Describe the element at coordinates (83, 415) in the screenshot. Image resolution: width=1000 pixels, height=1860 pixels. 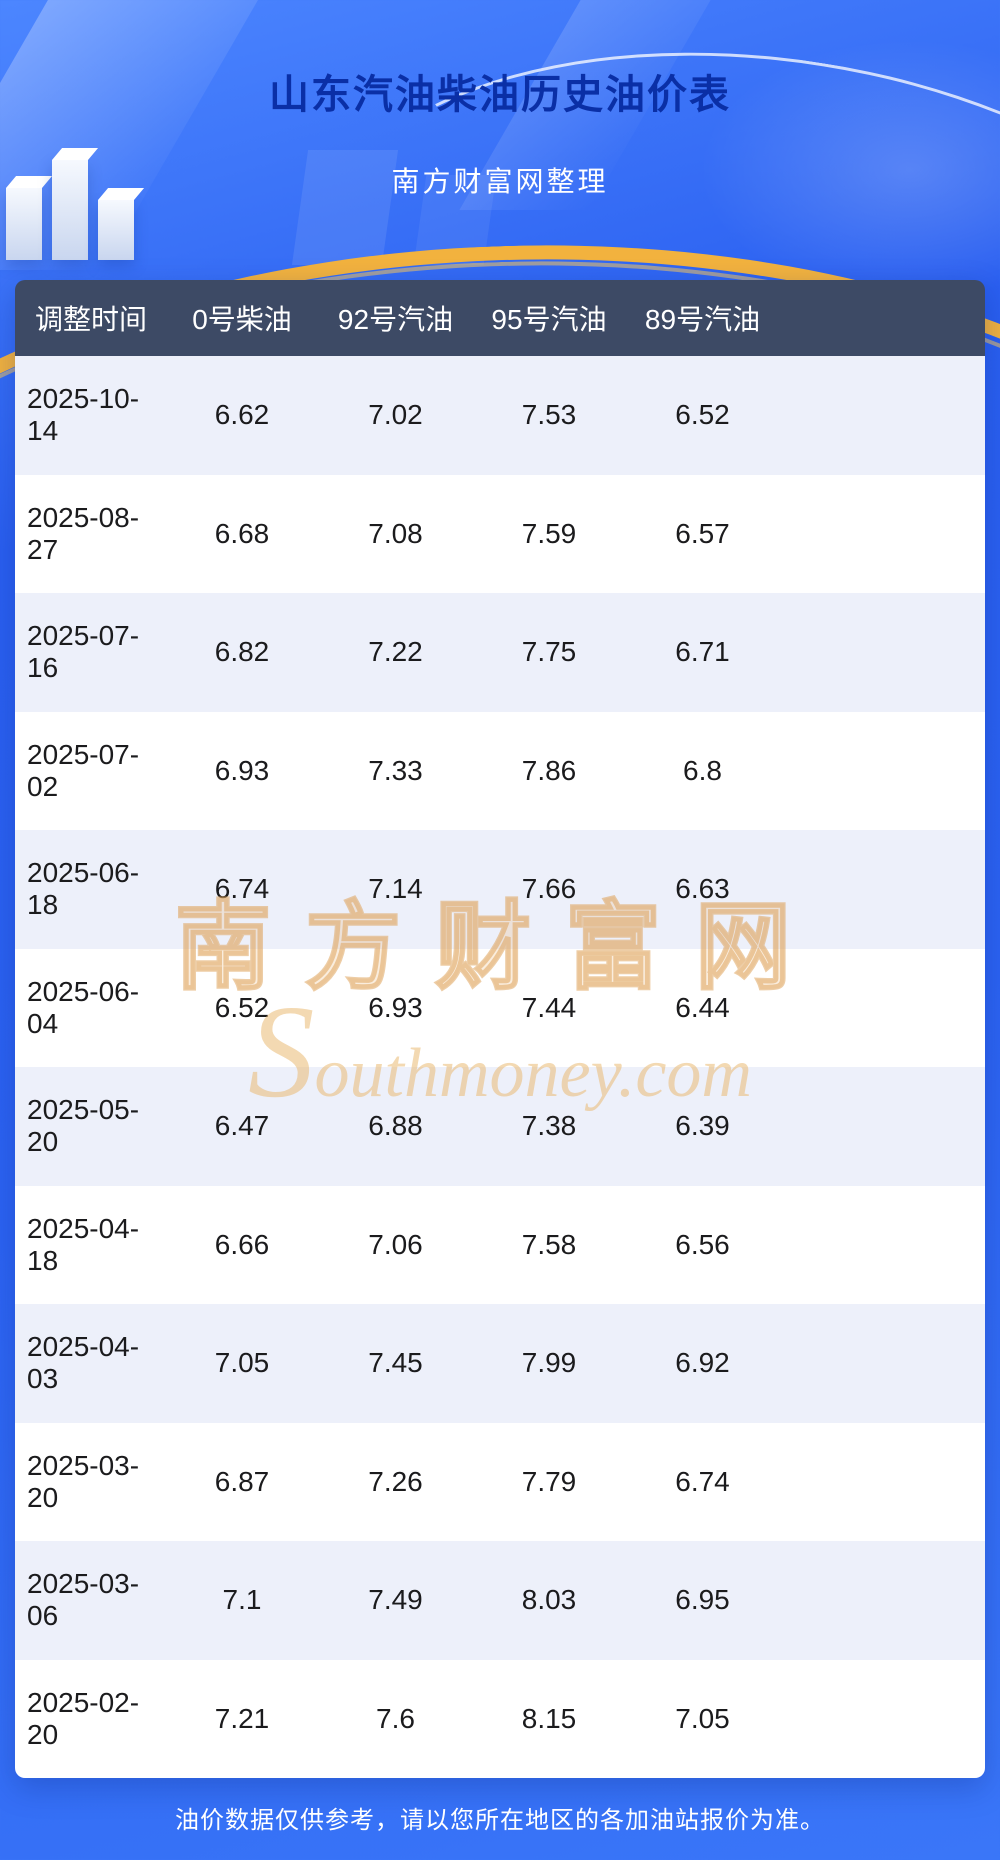
I see `date-cell: 2025-10-14` at that location.